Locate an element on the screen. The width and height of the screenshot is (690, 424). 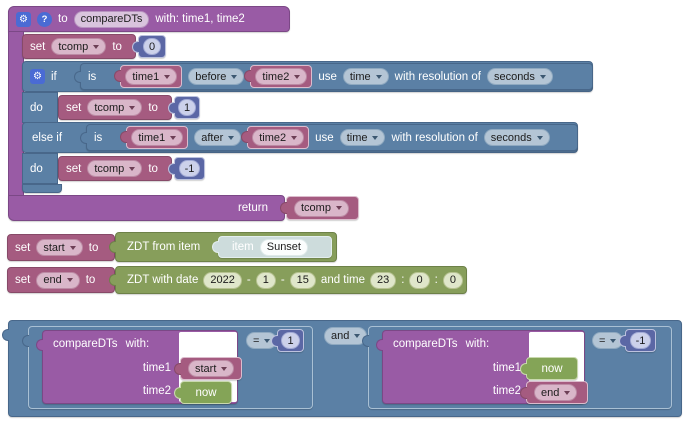
basis-text: time is located at coordinates (360, 76).